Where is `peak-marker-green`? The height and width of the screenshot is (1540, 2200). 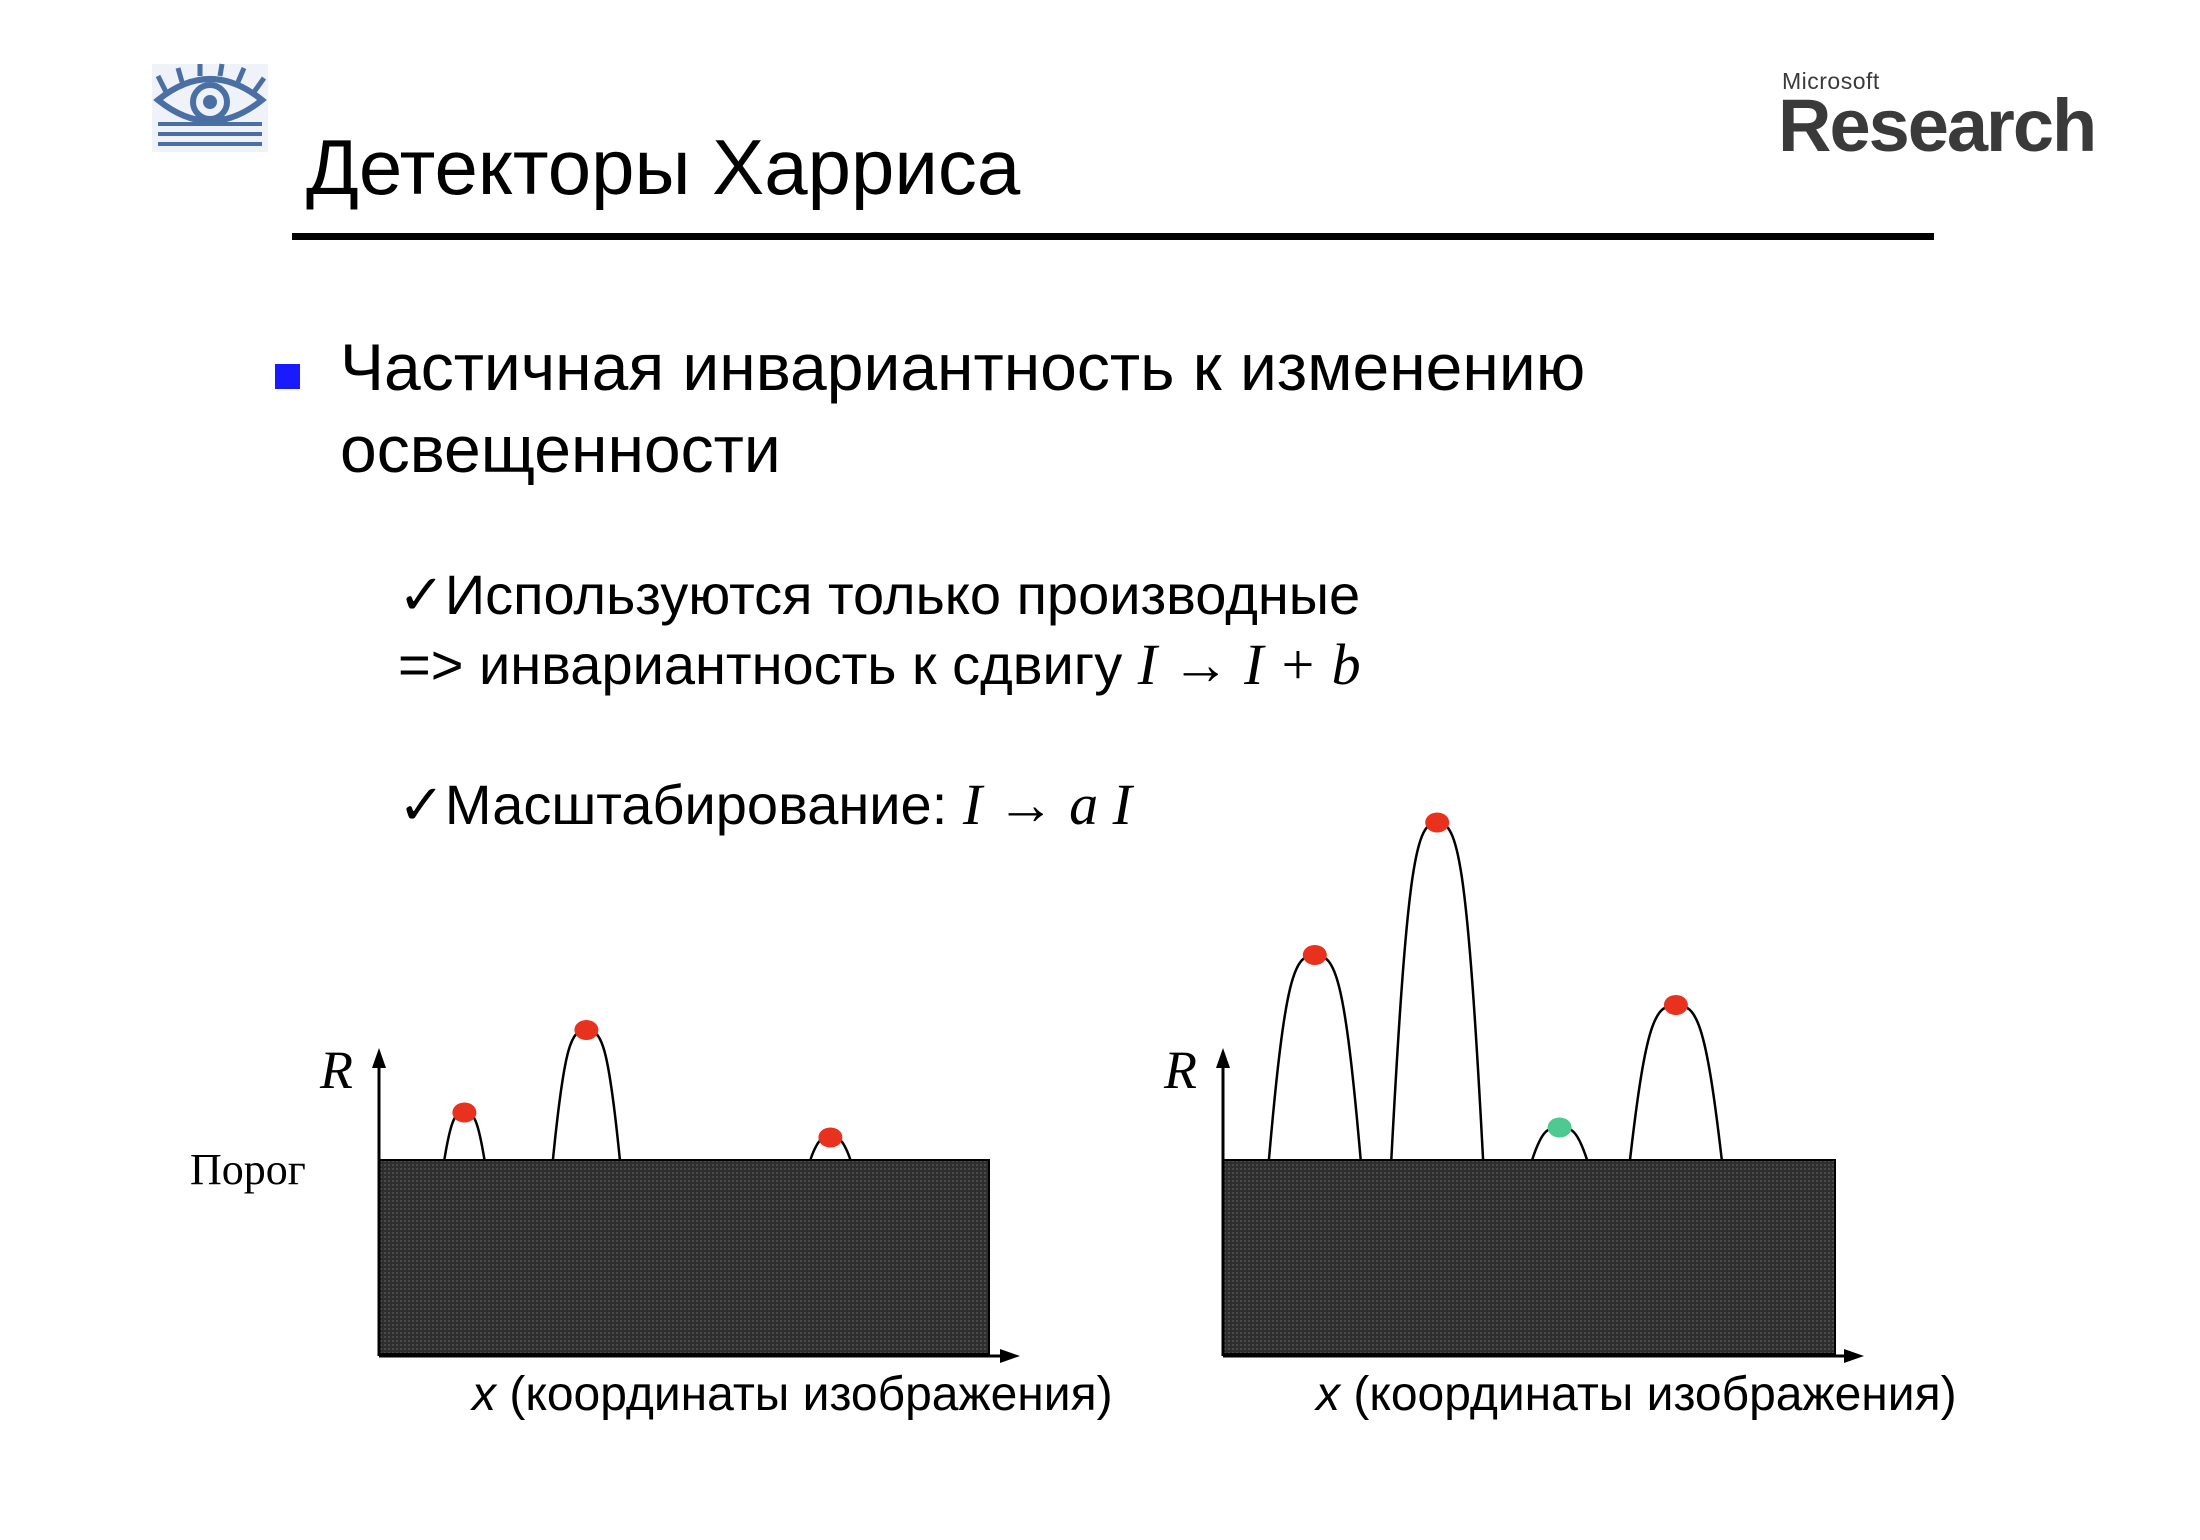
peak-marker-green is located at coordinates (1559, 1127).